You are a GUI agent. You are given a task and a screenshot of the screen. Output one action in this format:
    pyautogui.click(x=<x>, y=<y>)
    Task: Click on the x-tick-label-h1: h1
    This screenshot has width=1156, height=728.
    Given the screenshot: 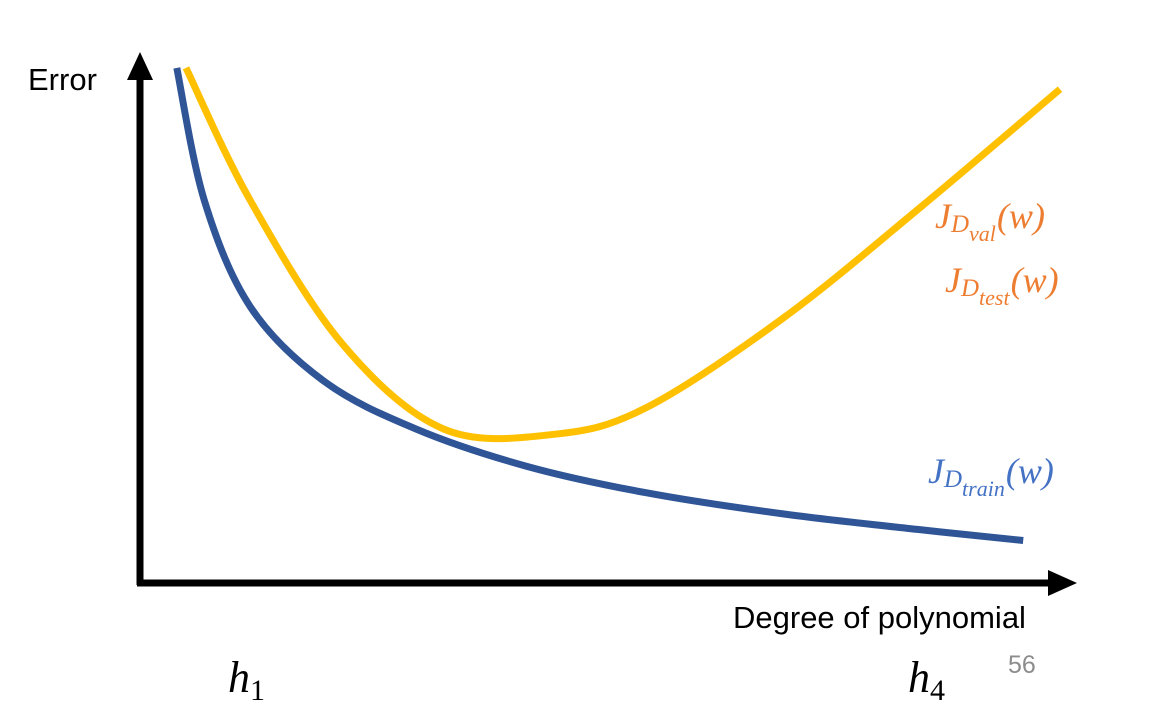 What is the action you would take?
    pyautogui.click(x=246, y=680)
    